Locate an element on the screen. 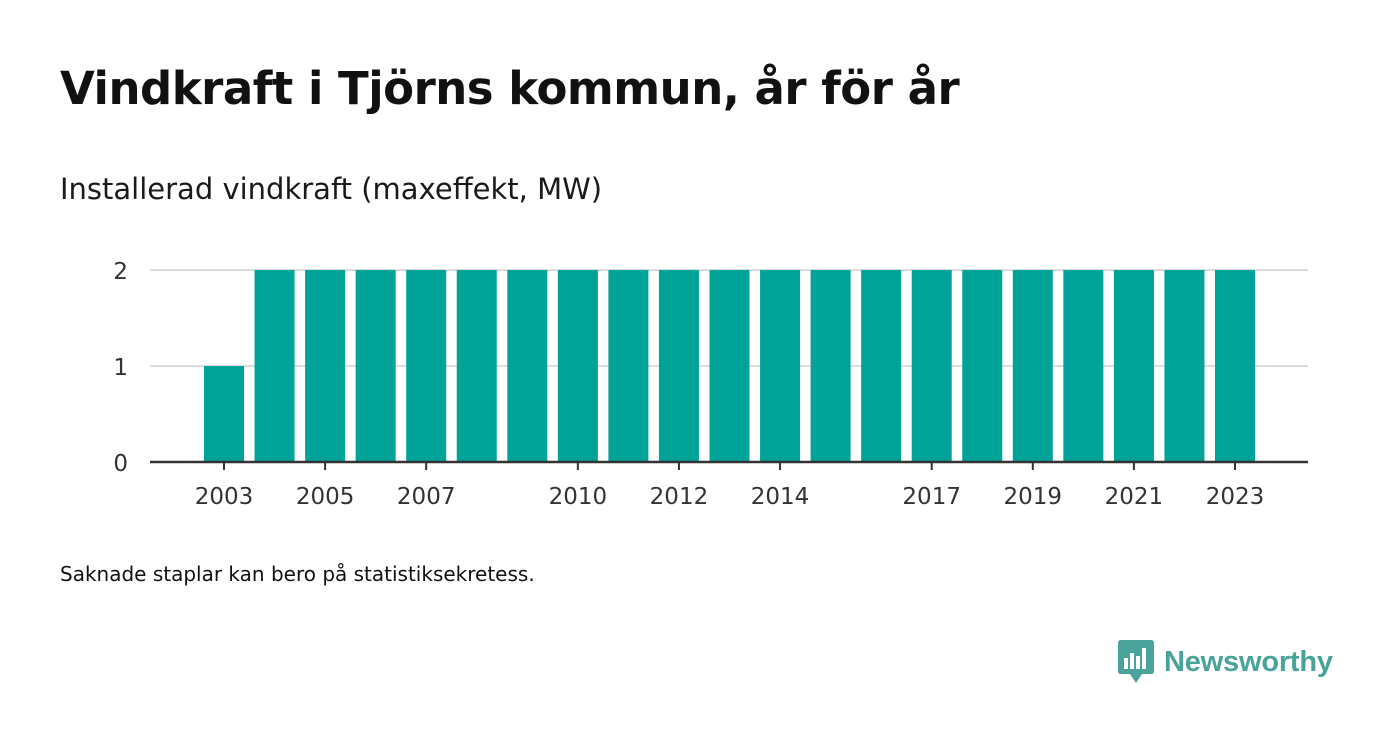 The width and height of the screenshot is (1400, 745). bar-2016 is located at coordinates (881, 366).